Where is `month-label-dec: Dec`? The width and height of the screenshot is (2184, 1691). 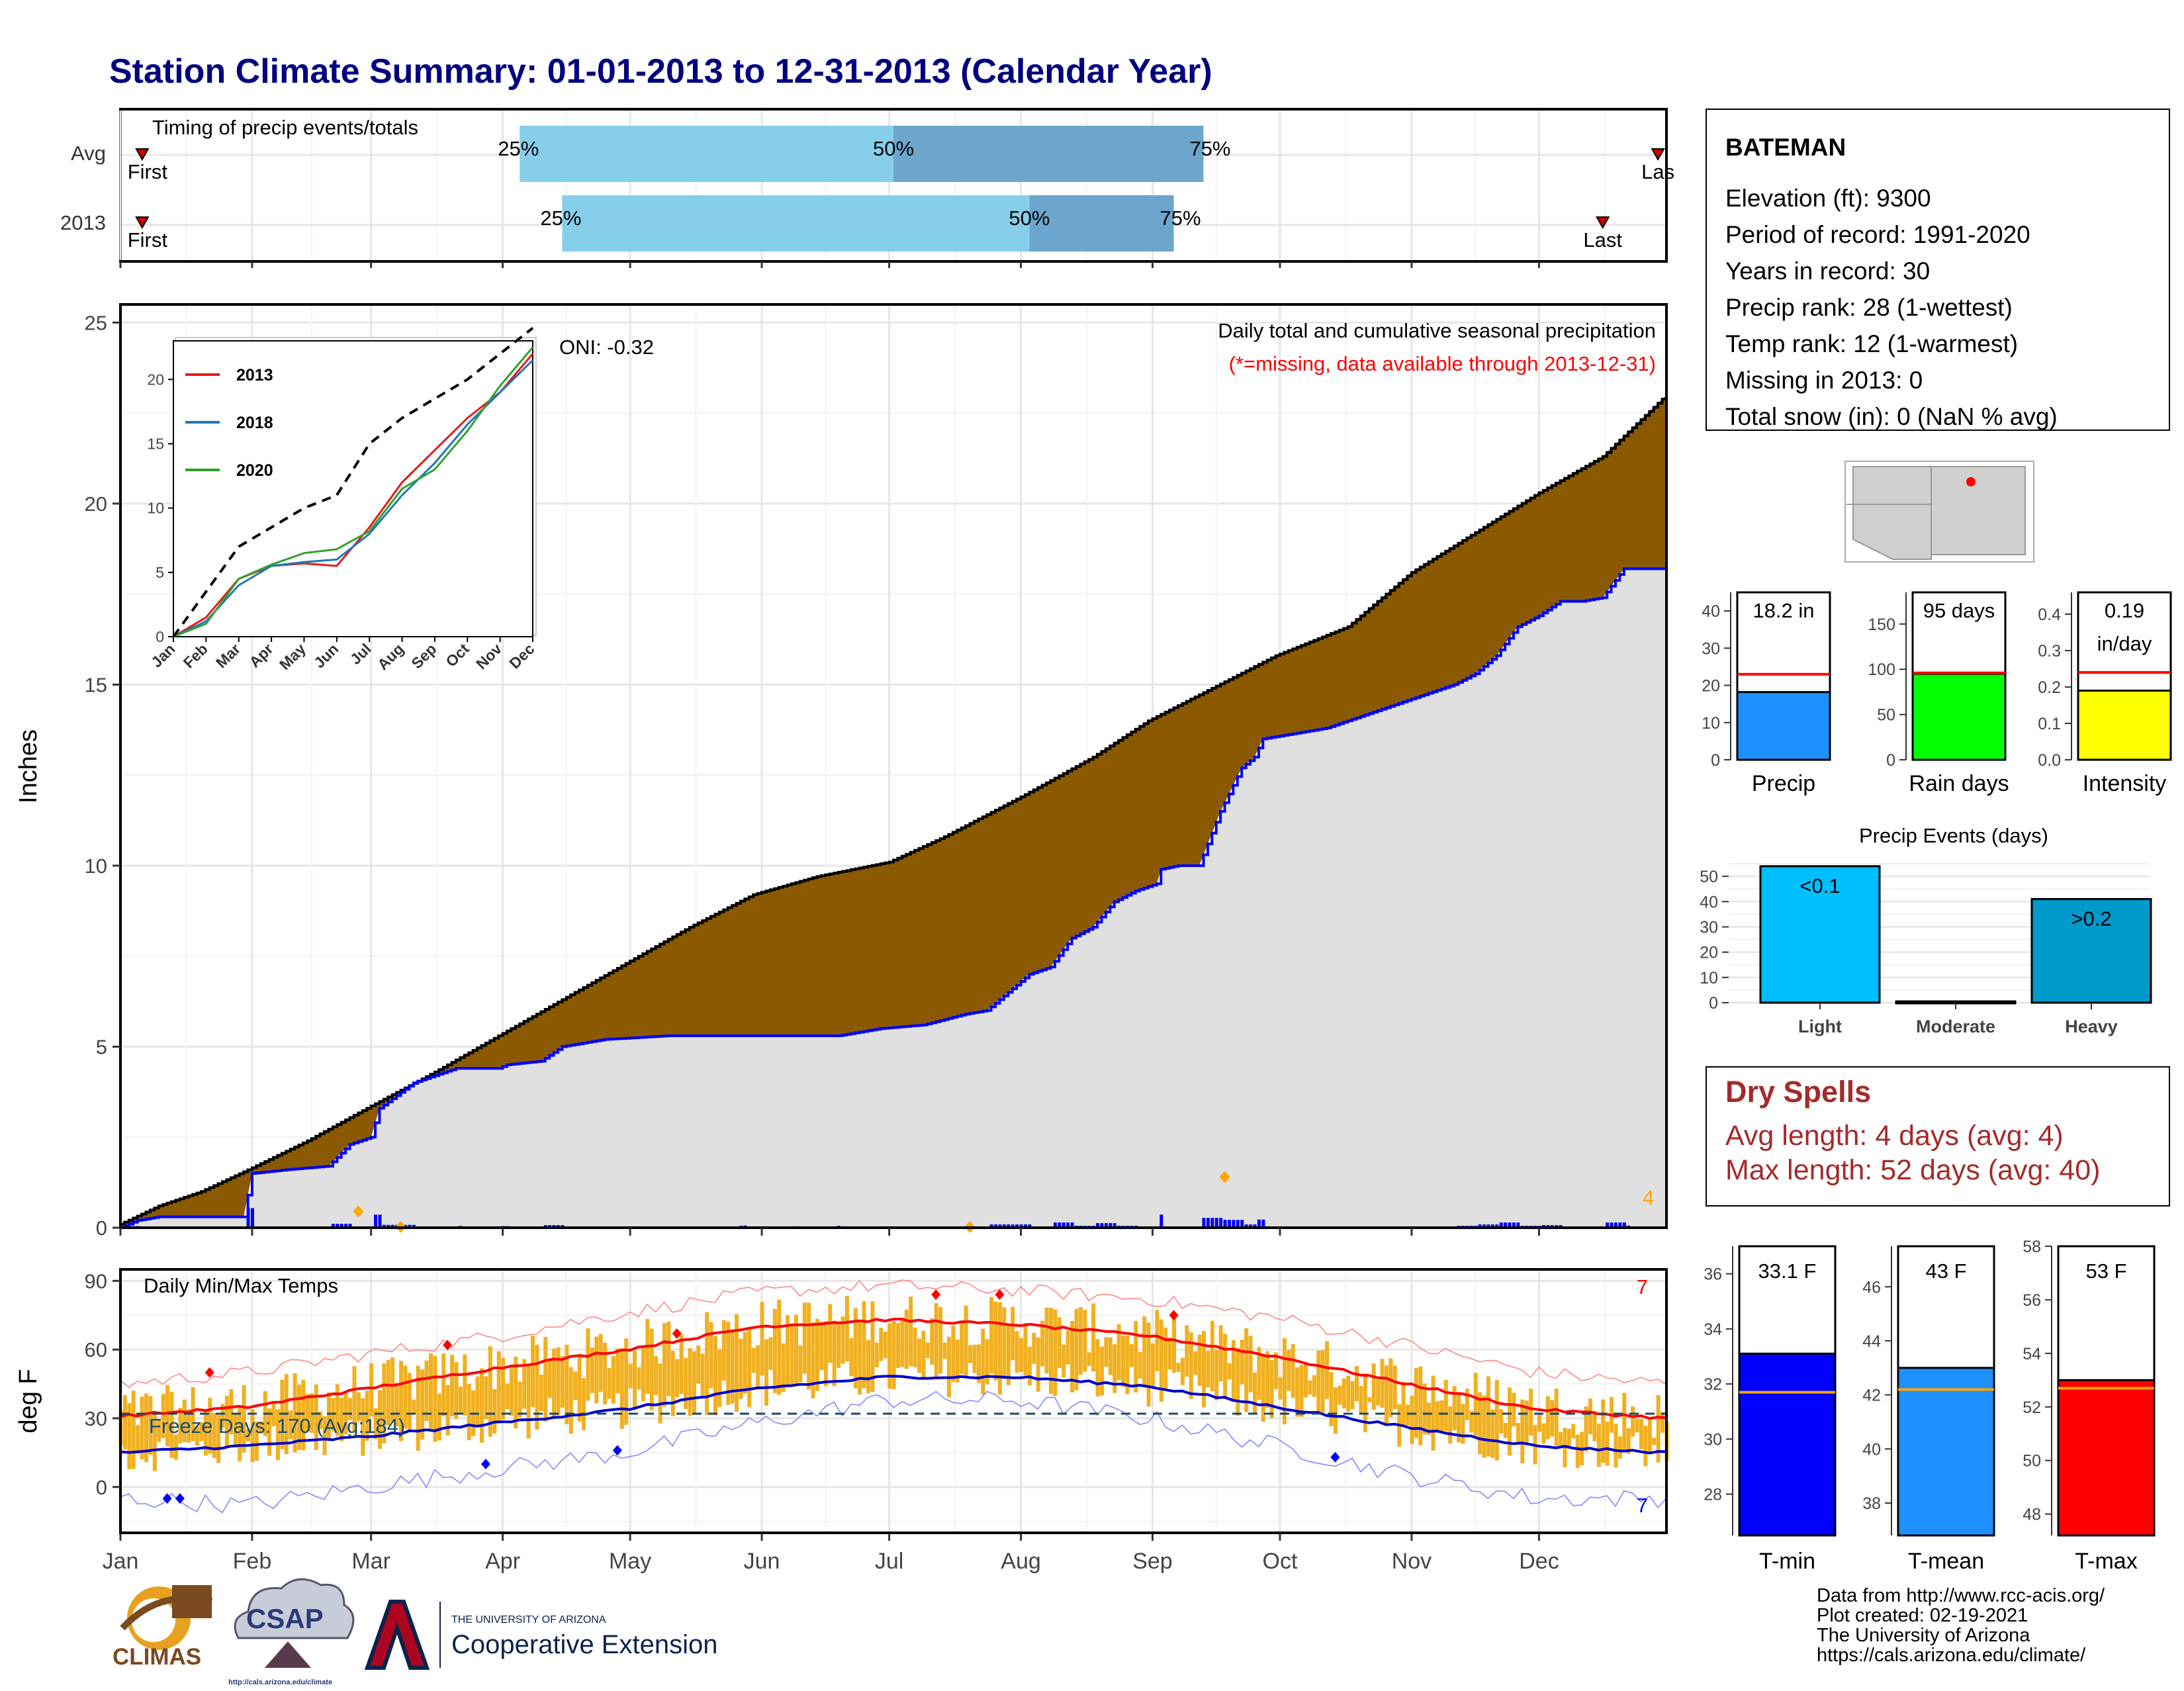
month-label-dec: Dec is located at coordinates (1539, 1561).